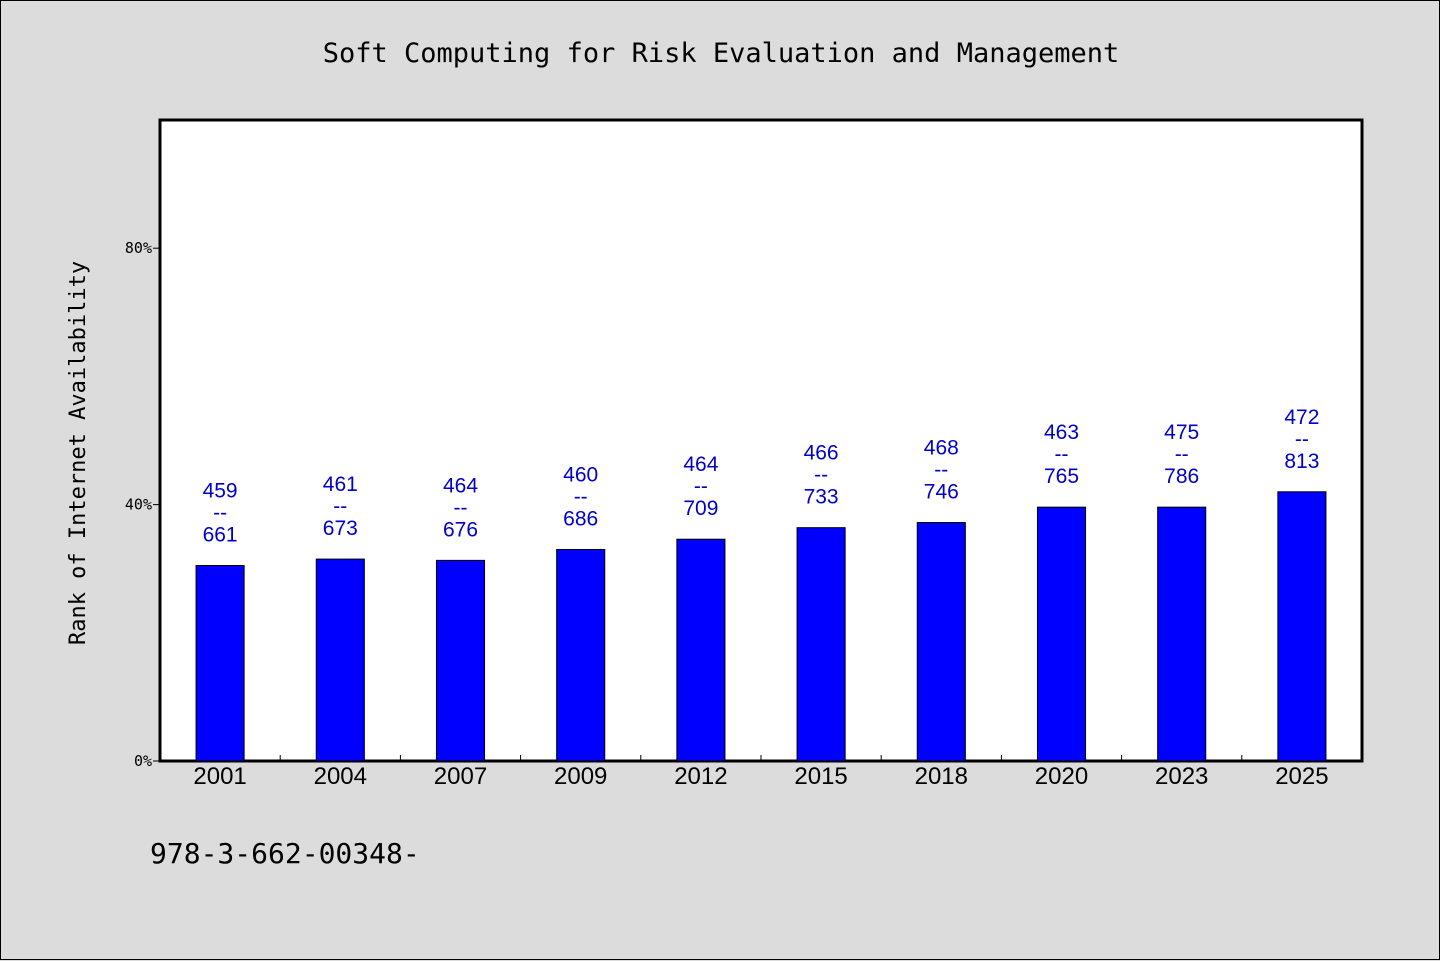 The height and width of the screenshot is (961, 1440). What do you see at coordinates (821, 497) in the screenshot?
I see `data-label-bottom: 733` at bounding box center [821, 497].